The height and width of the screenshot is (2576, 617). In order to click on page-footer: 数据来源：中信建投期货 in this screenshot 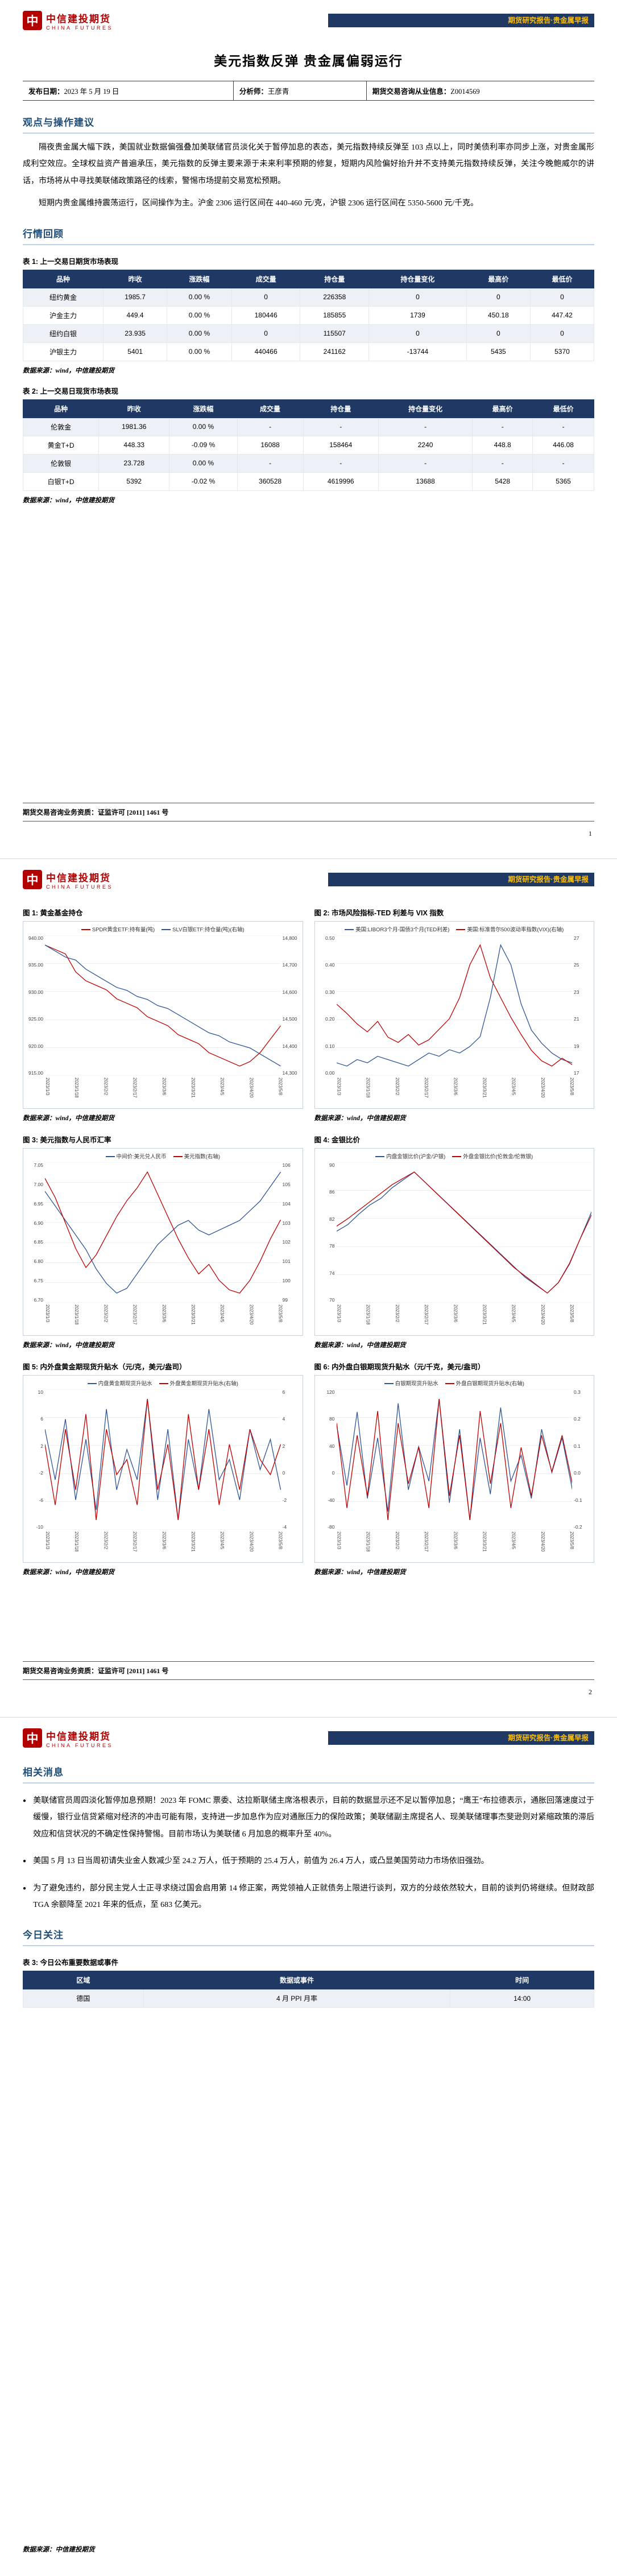, I will do `click(308, 2548)`.